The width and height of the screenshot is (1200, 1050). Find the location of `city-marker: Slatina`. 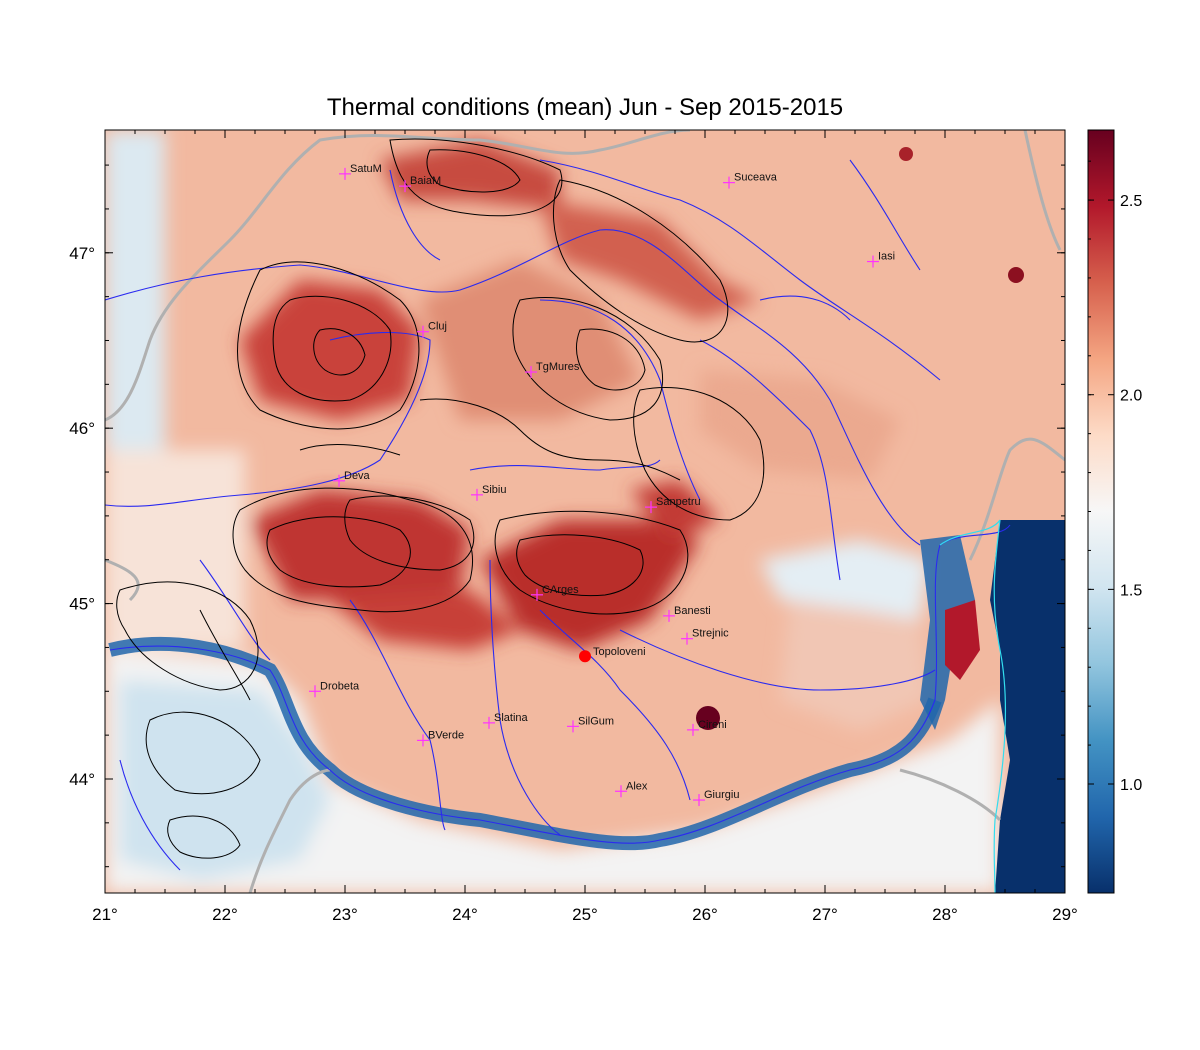

city-marker: Slatina is located at coordinates (506, 720).